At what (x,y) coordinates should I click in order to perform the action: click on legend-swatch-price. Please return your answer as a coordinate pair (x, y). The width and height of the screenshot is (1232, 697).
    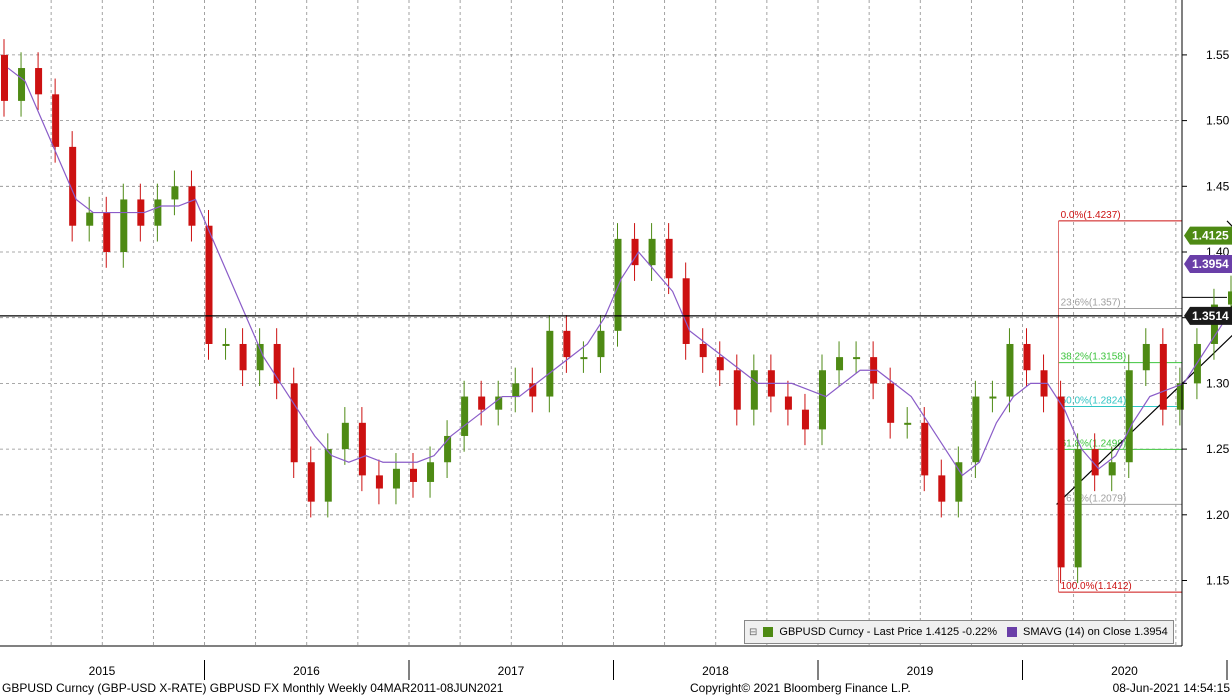
    Looking at the image, I should click on (768, 632).